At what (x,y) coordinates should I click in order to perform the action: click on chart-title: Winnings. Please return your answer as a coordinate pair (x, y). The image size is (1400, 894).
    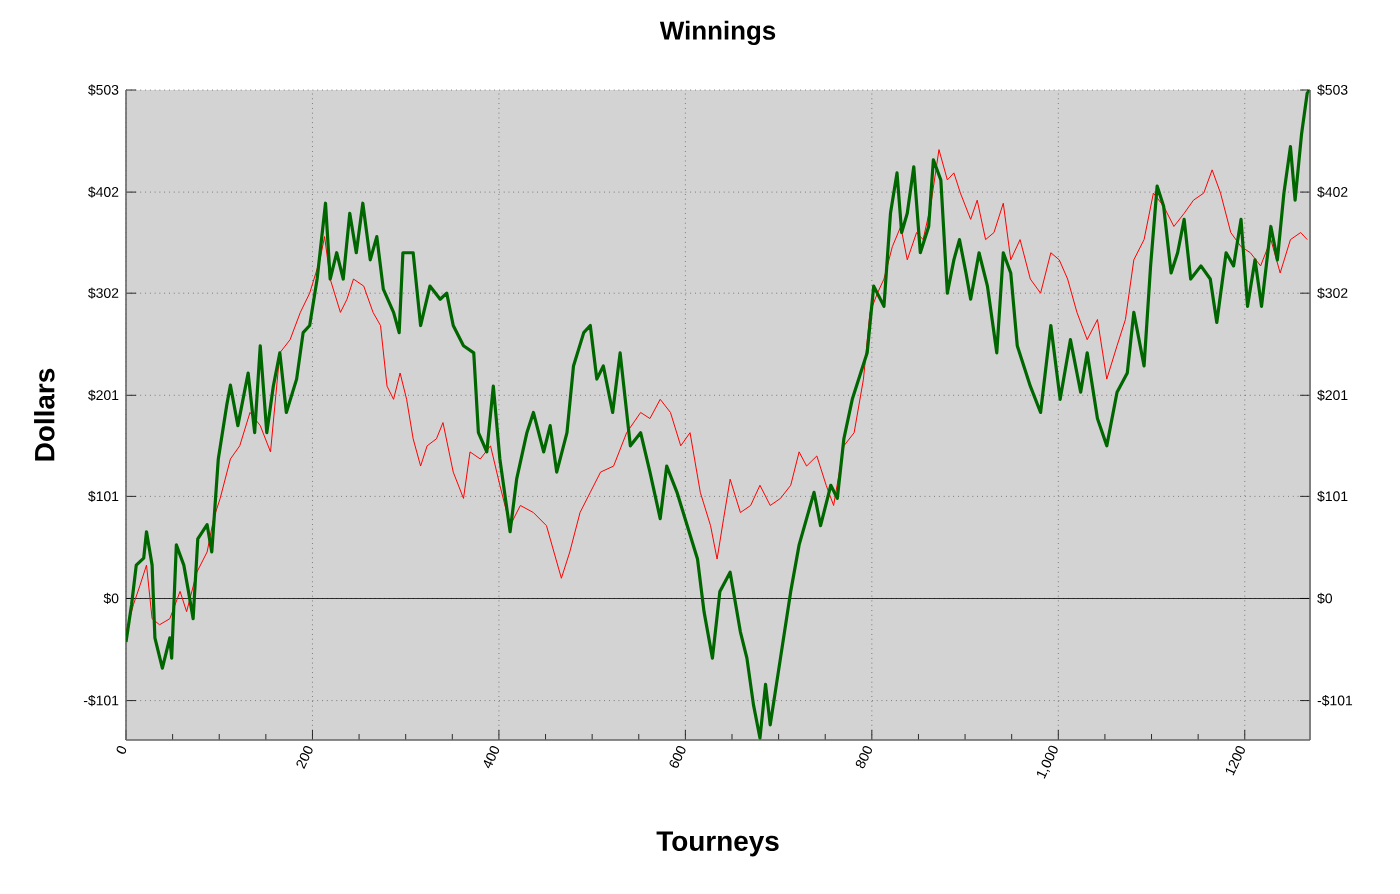
    Looking at the image, I should click on (717, 33).